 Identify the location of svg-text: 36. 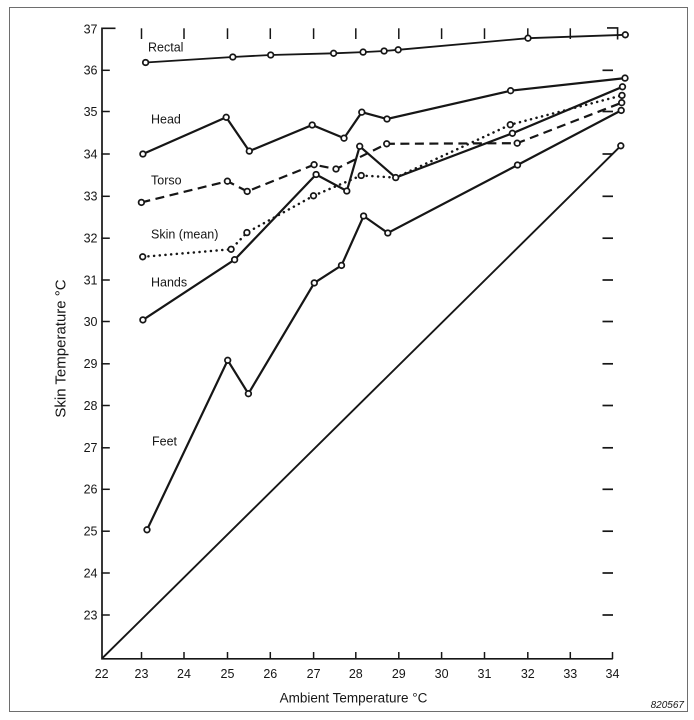
(91, 71).